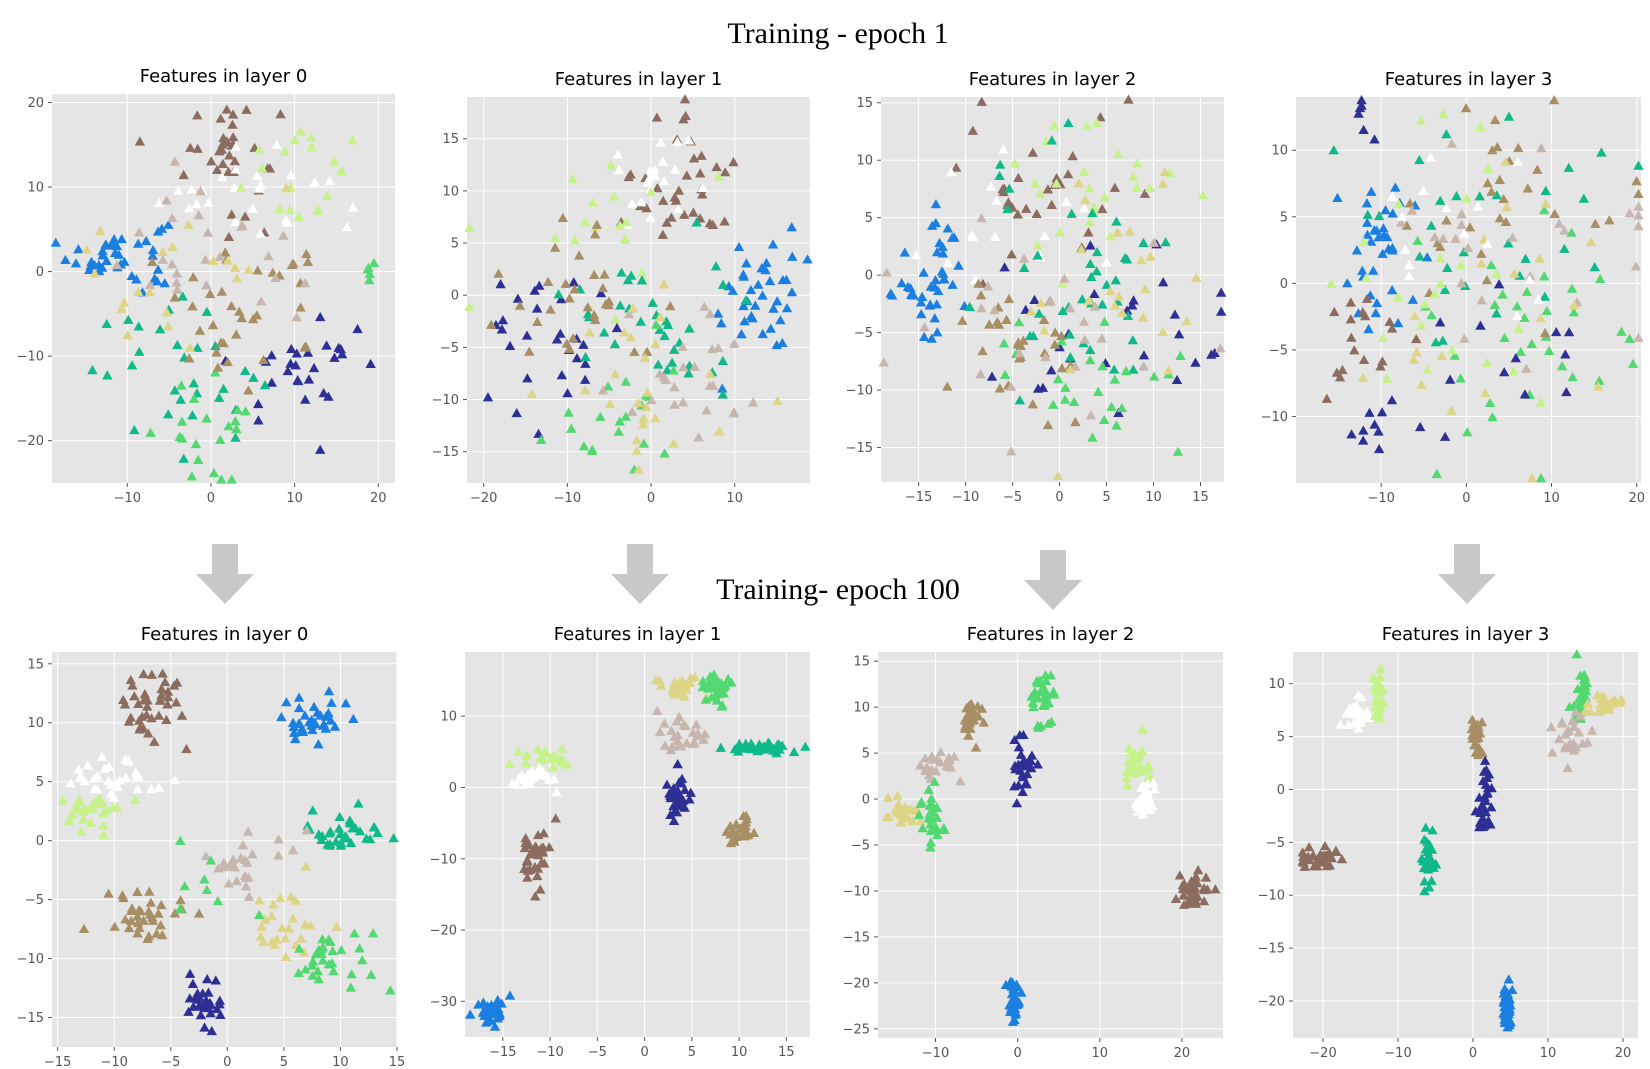 This screenshot has width=1650, height=1069. Describe the element at coordinates (450, 191) in the screenshot. I see `y-tick-label: 10` at that location.